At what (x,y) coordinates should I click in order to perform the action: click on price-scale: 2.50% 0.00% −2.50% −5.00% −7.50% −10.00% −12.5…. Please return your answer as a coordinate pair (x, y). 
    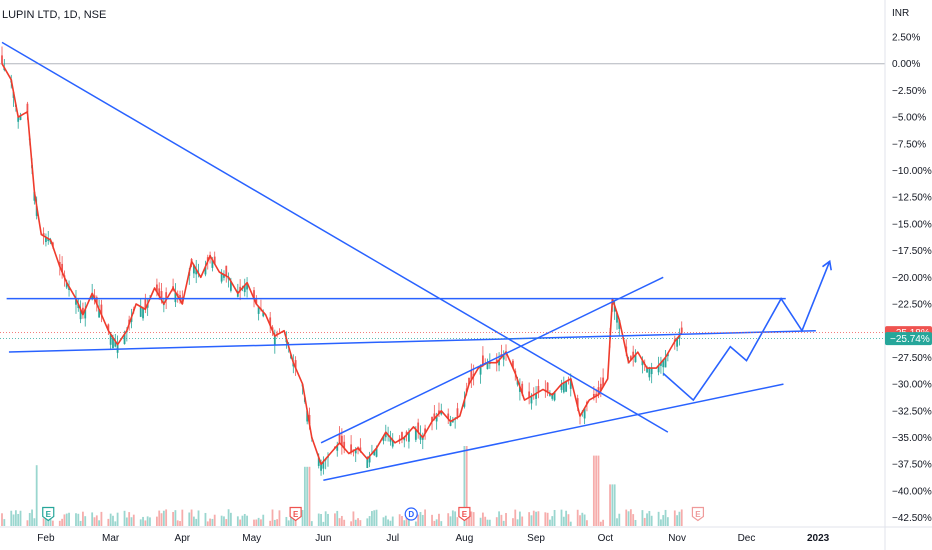
    Looking at the image, I should click on (912, 279).